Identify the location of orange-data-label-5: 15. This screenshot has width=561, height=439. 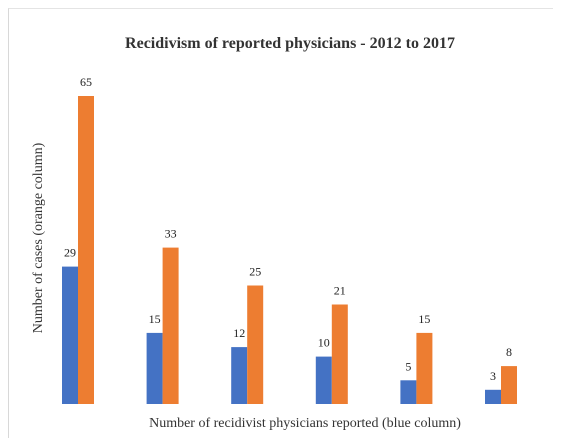
(424, 319).